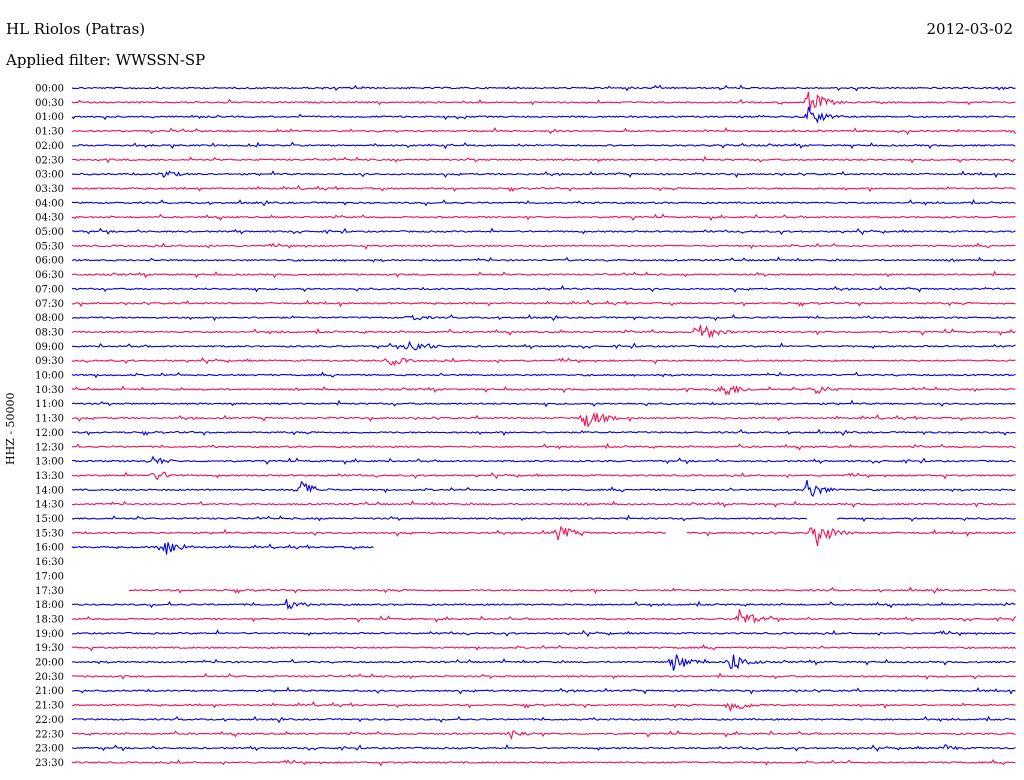 The image size is (1024, 780). What do you see at coordinates (49, 376) in the screenshot?
I see `row-label: 10:00` at bounding box center [49, 376].